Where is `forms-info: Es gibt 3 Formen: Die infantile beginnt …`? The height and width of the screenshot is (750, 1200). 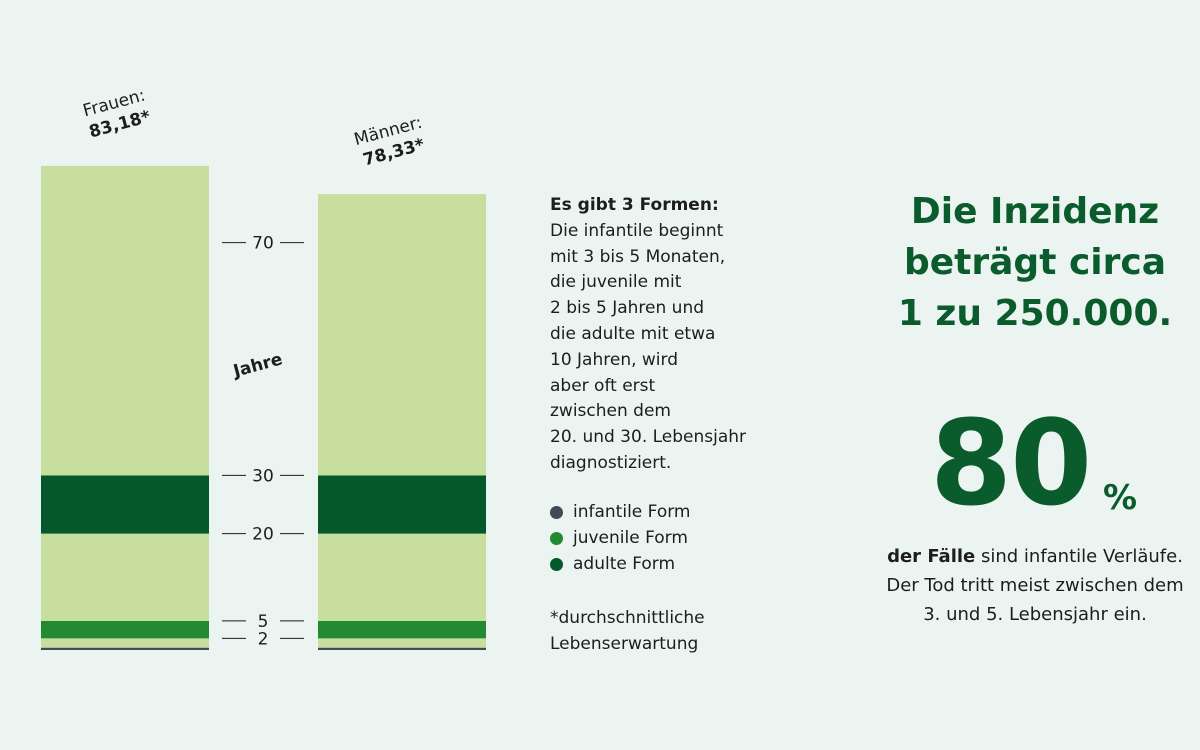 forms-info: Es gibt 3 Formen: Die infantile beginnt … is located at coordinates (670, 335).